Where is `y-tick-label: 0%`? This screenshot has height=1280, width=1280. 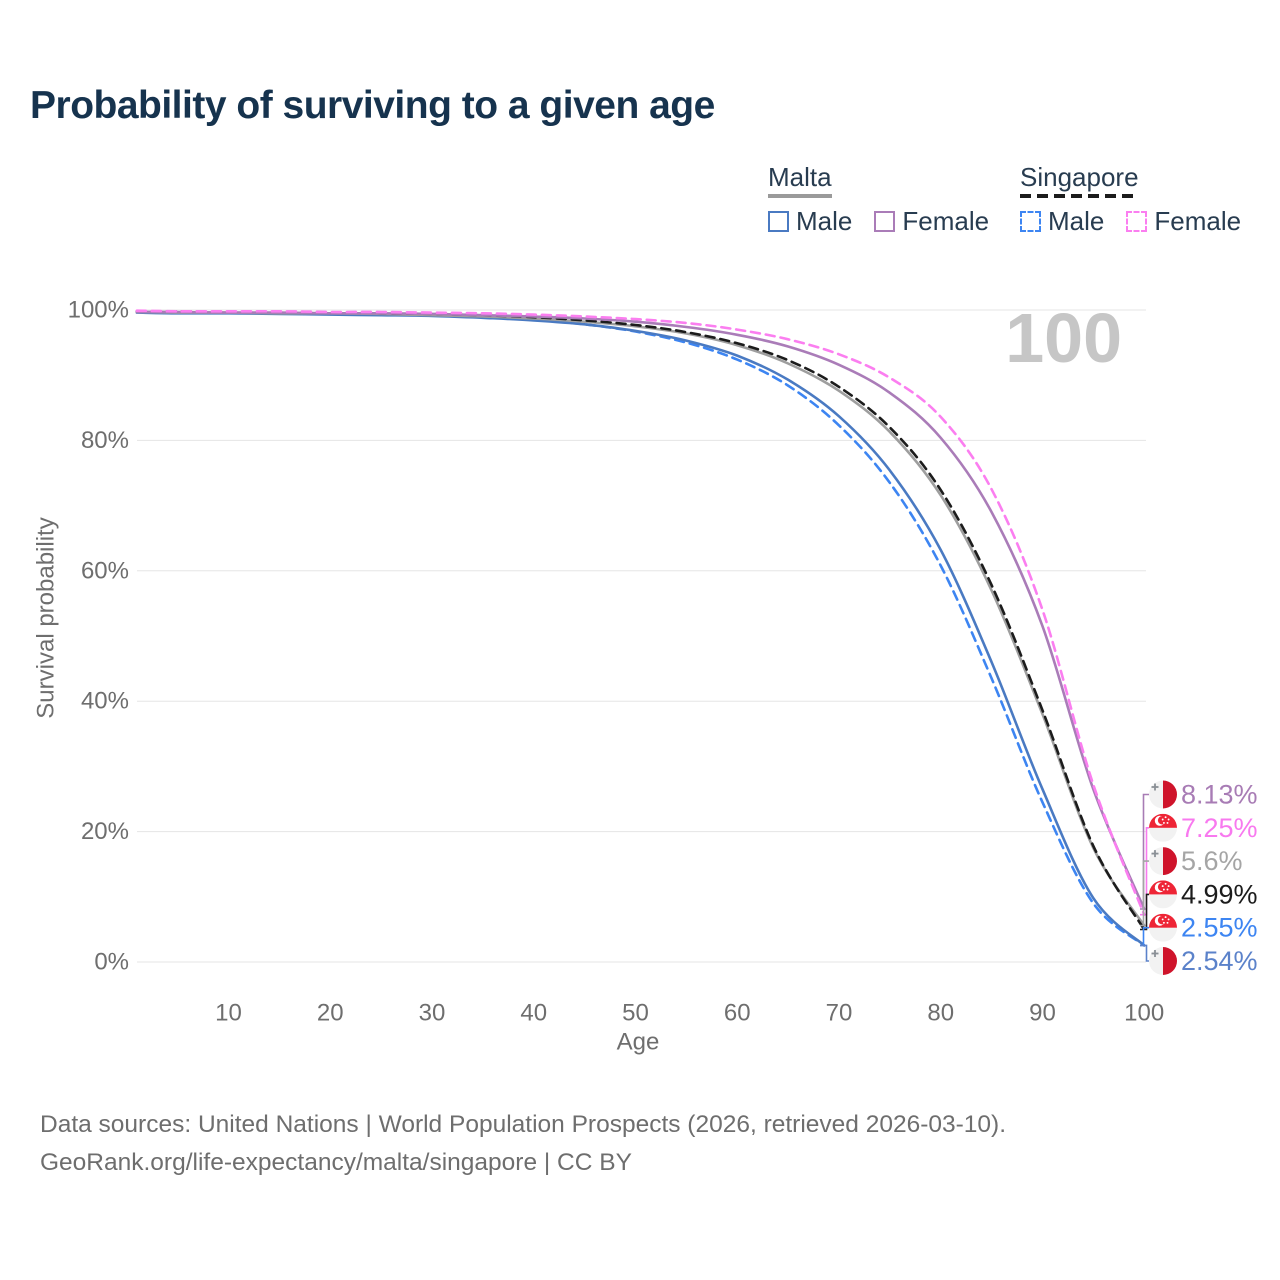 y-tick-label: 0% is located at coordinates (111, 962).